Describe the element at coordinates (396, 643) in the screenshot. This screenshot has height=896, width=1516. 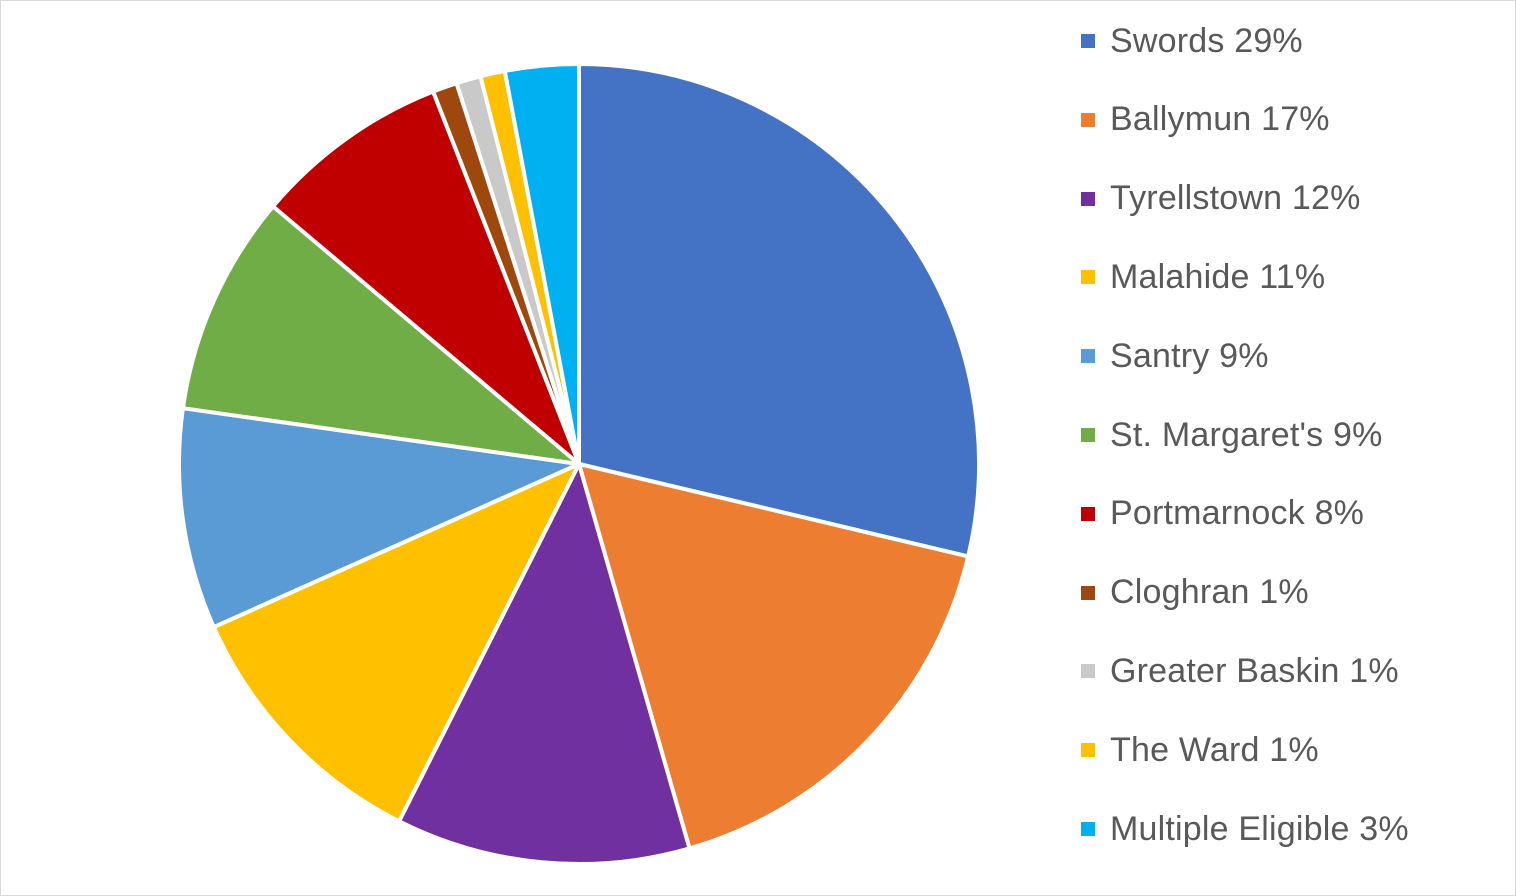
I see `pie-slice-malahide` at that location.